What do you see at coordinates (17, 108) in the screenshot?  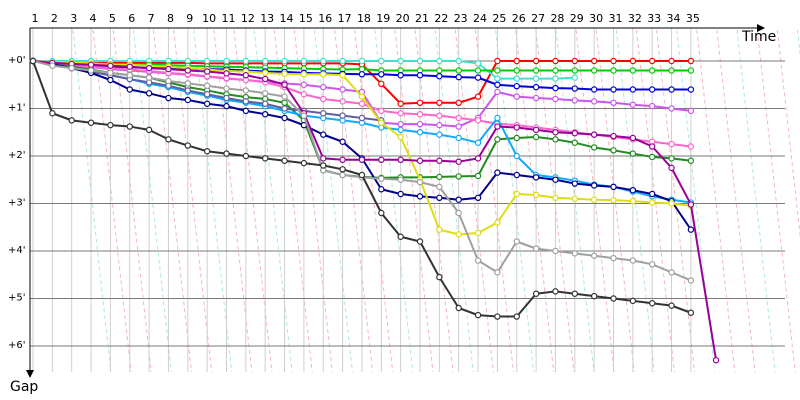 I see `gap-tick-label: +1'` at bounding box center [17, 108].